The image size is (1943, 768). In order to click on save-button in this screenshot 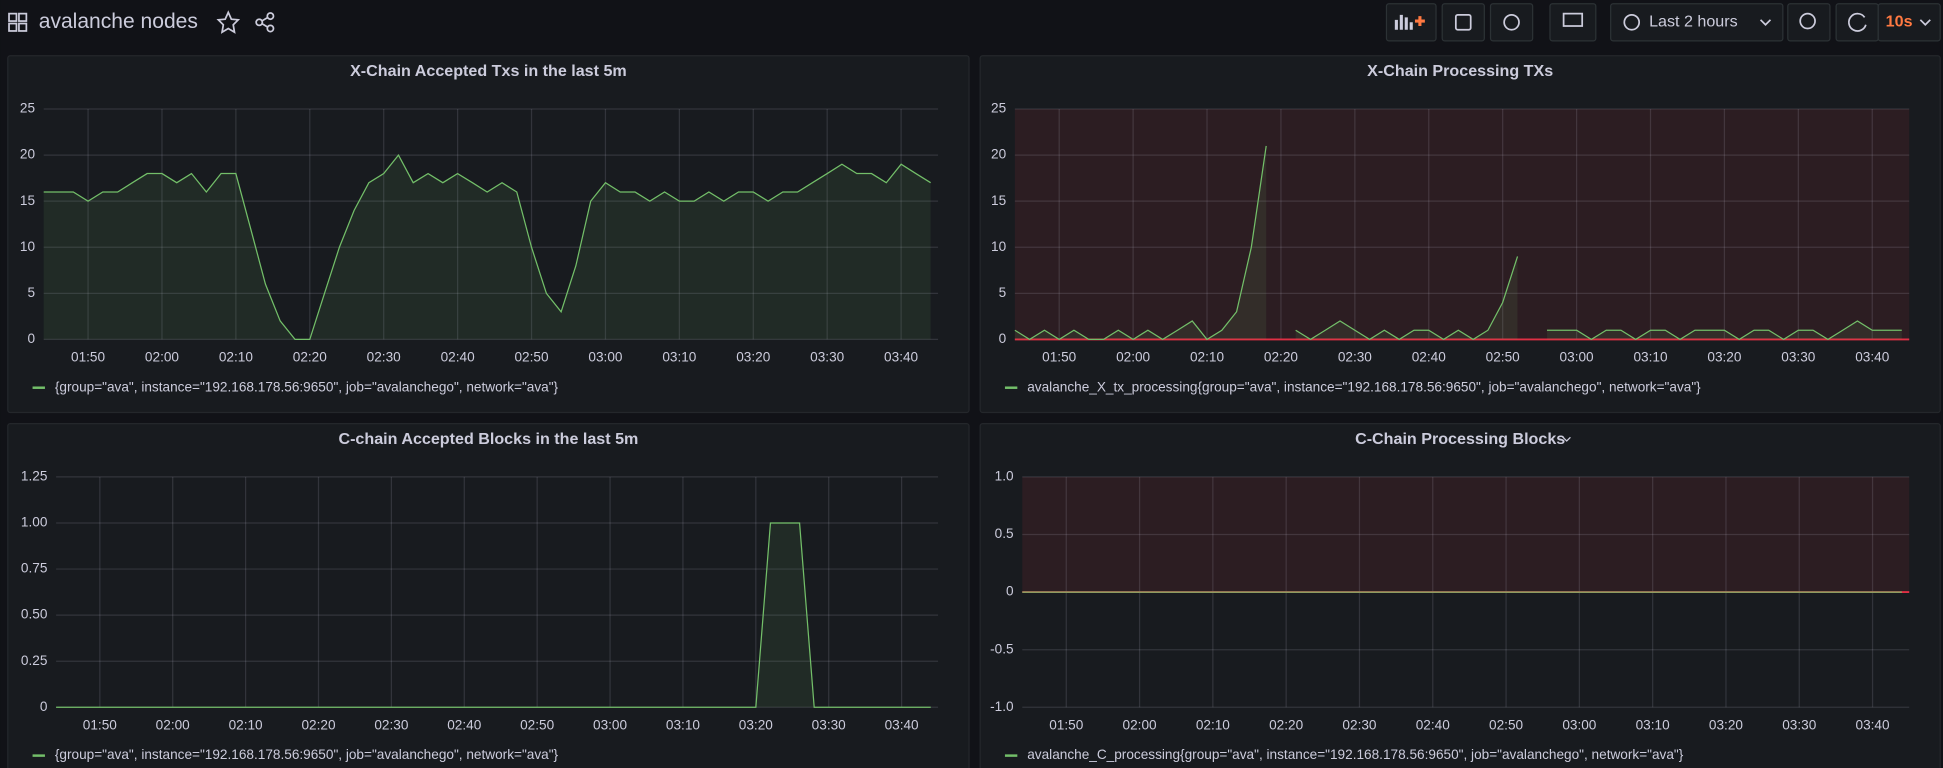, I will do `click(1463, 22)`.